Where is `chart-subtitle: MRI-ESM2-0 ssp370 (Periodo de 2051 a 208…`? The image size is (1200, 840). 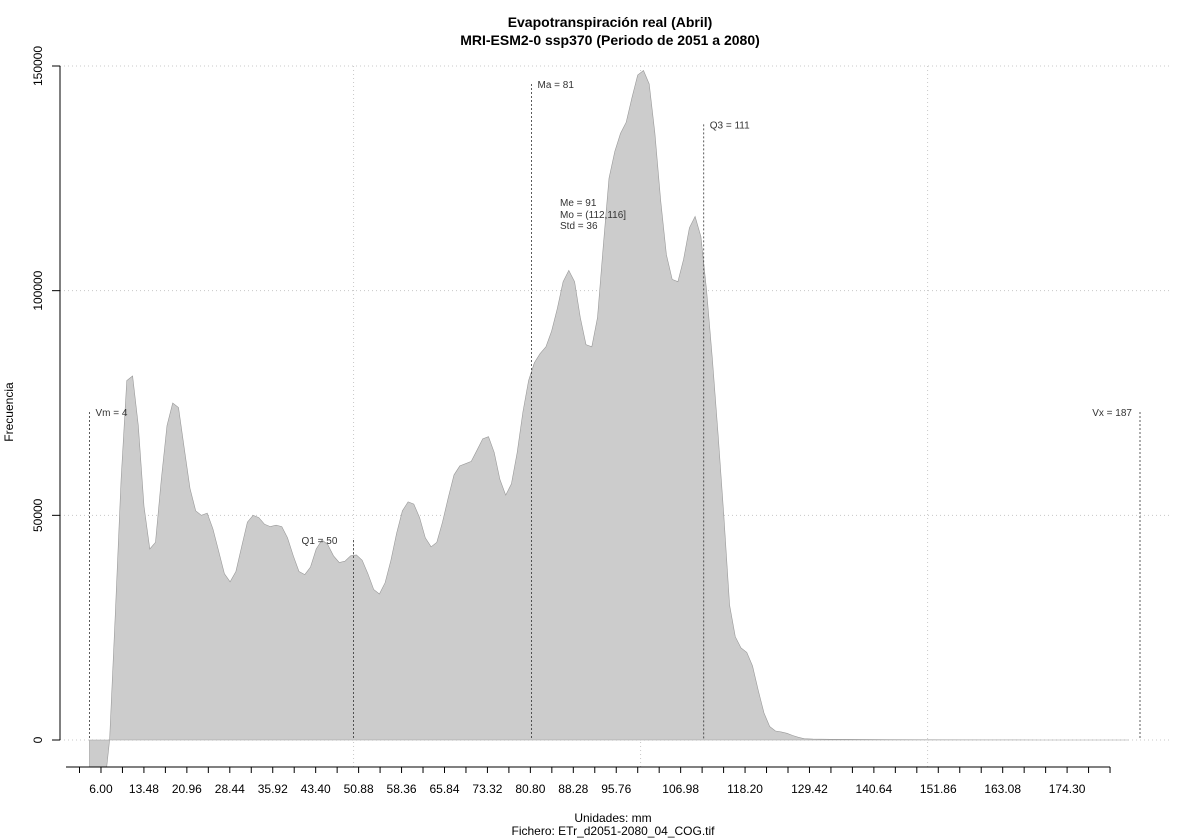 chart-subtitle: MRI-ESM2-0 ssp370 (Periodo de 2051 a 208… is located at coordinates (610, 40).